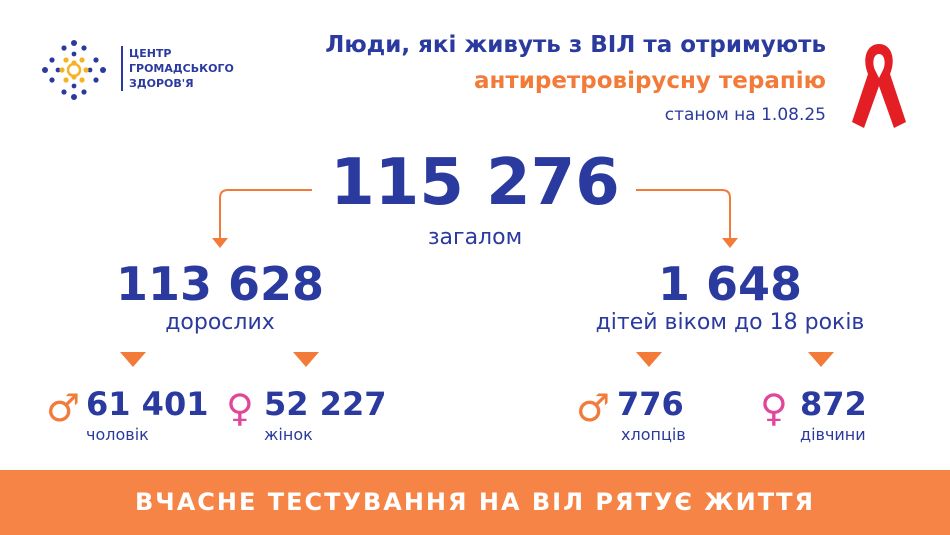  Describe the element at coordinates (74, 70) in the screenshot. I see `logo-icon` at that location.